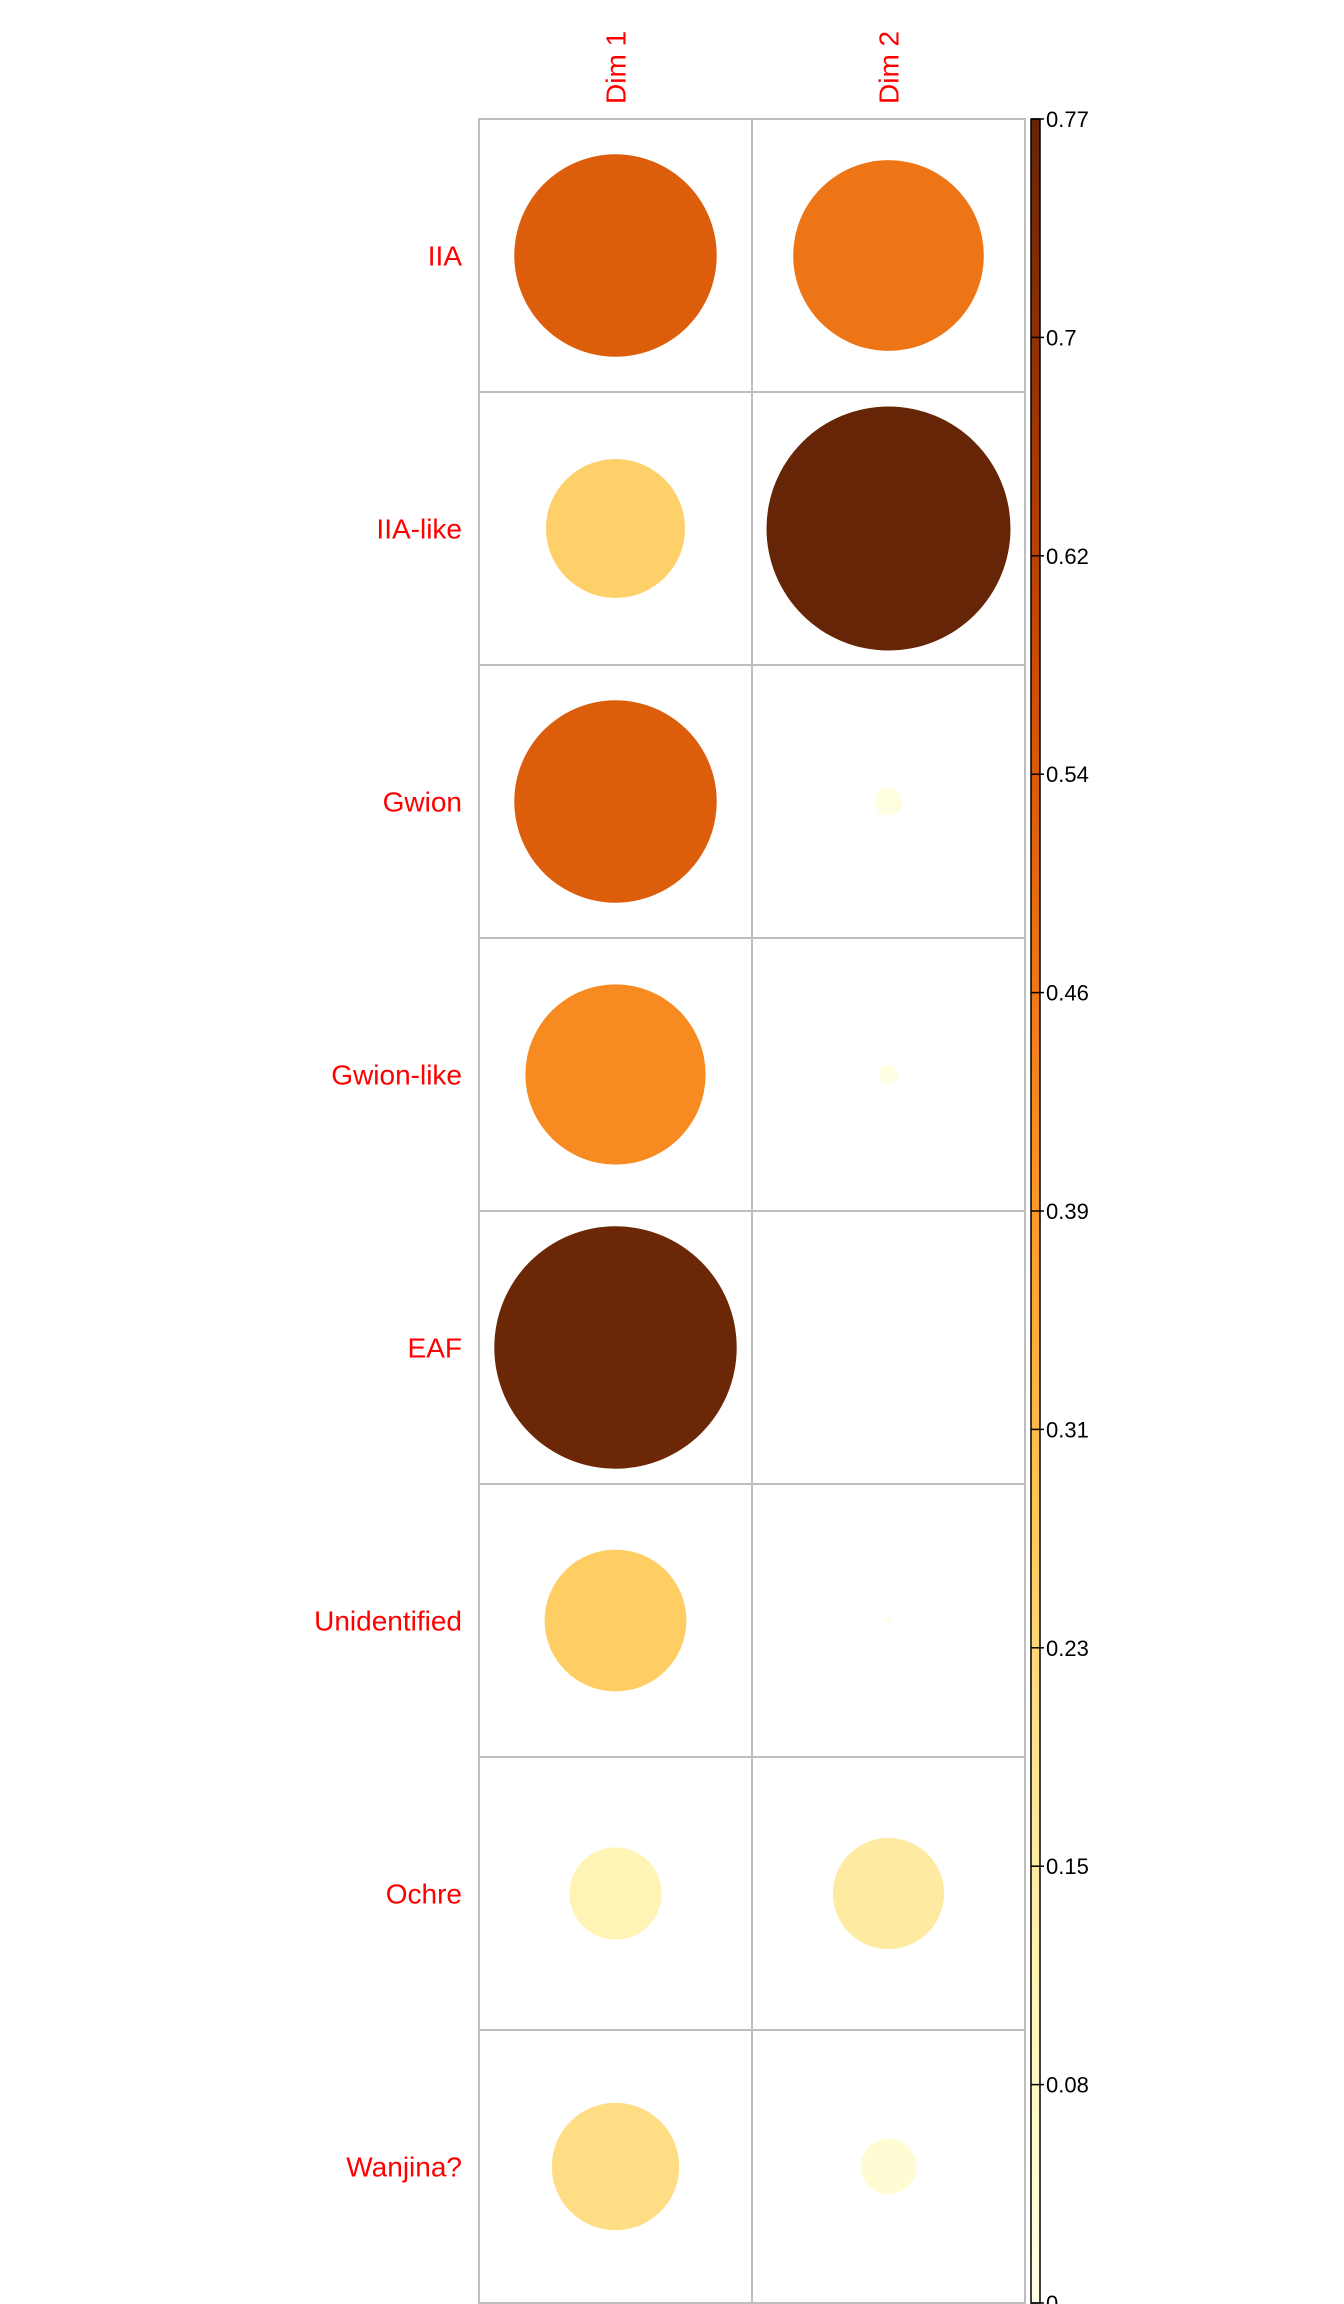 The width and height of the screenshot is (1344, 2304). Describe the element at coordinates (1061, 337) in the screenshot. I see `colorbar-tick-label: 0.7` at that location.